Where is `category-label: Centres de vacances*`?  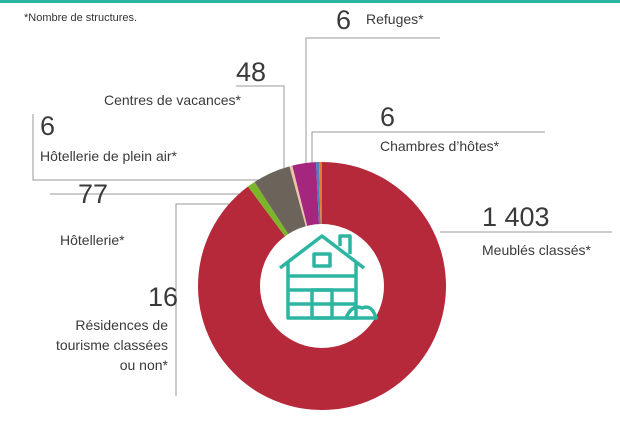
category-label: Centres de vacances* is located at coordinates (172, 100).